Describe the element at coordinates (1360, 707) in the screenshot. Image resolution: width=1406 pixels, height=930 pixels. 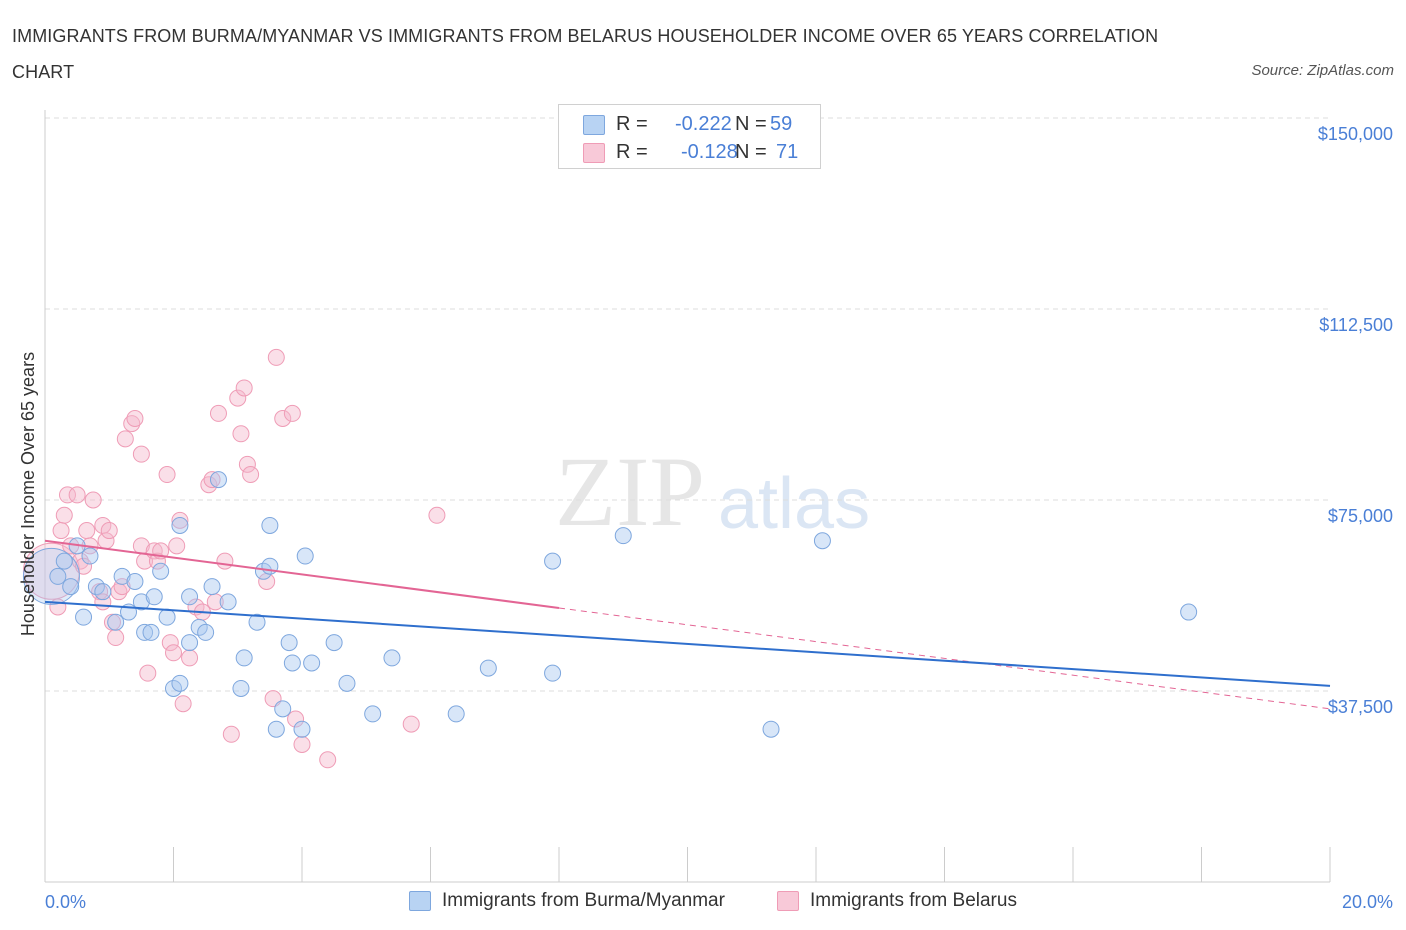
I see `y-tick-label: $37,500` at that location.